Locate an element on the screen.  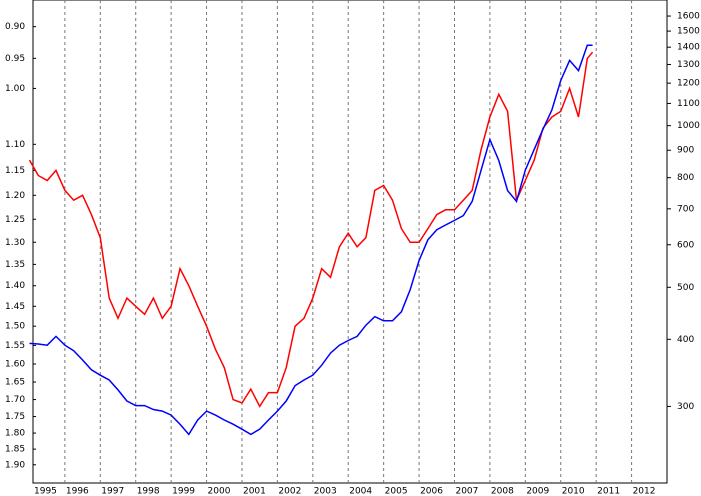
y-tick-label: 1.40 is located at coordinates (15, 286).